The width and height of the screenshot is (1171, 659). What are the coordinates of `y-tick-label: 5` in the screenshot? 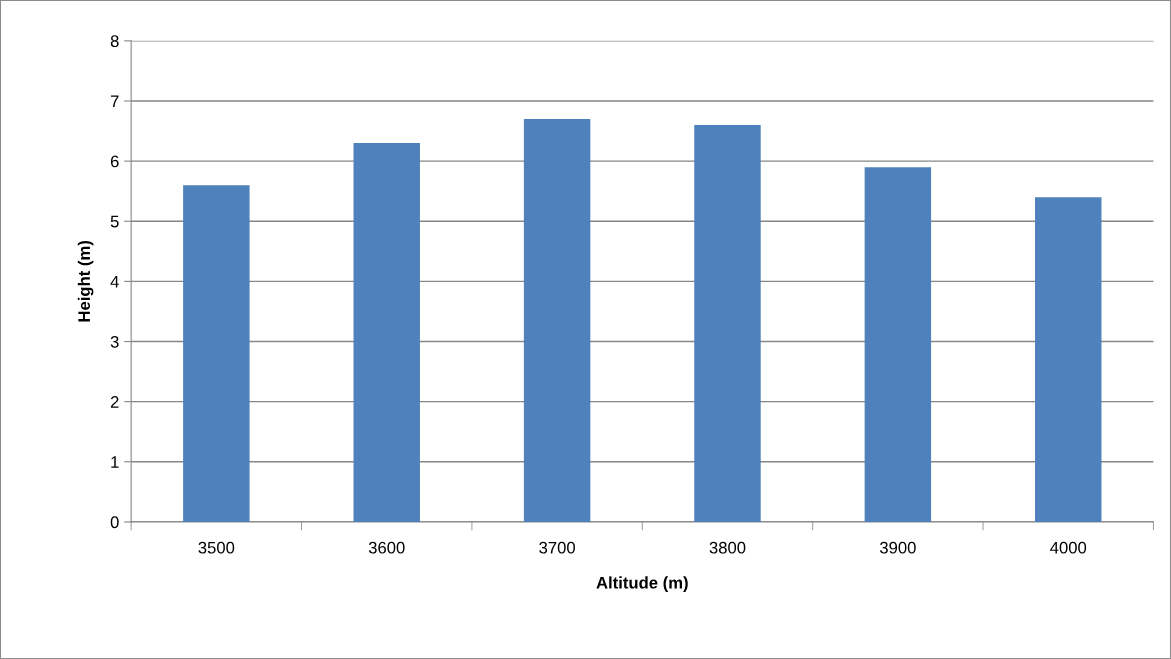 It's located at (114, 221).